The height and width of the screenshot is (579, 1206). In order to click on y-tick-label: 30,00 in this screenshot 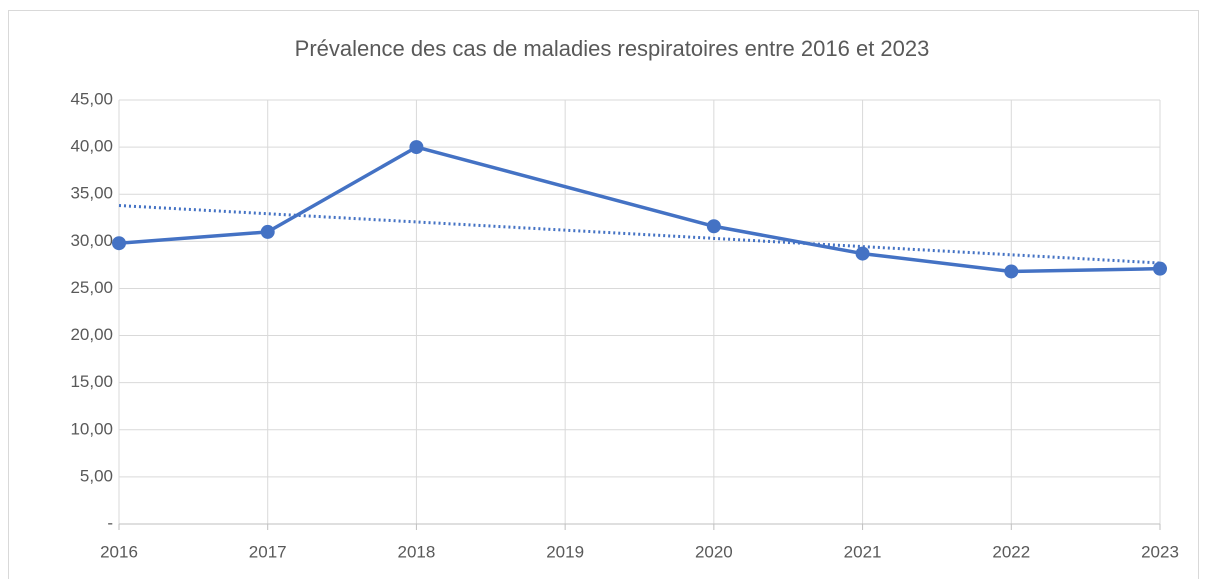, I will do `click(91, 240)`.